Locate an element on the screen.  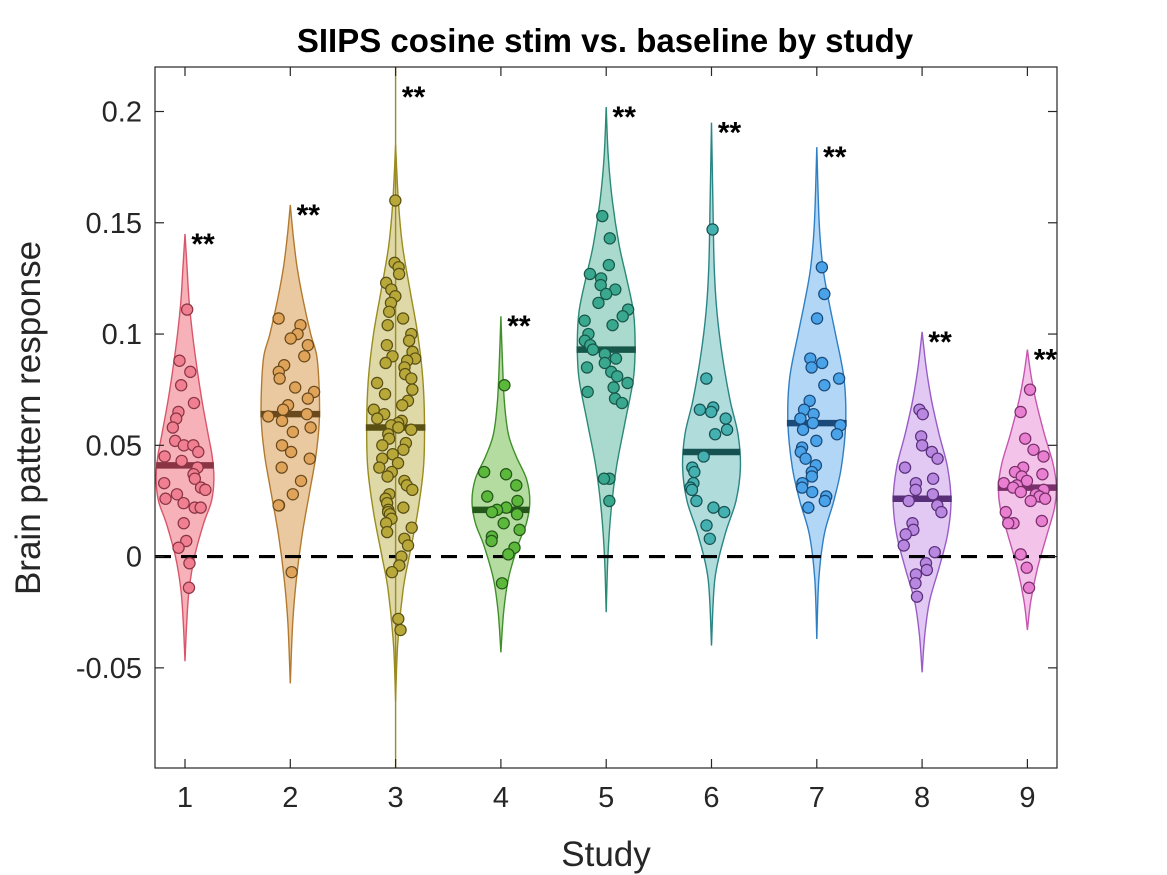
significance-marker-study-9: ** is located at coordinates (1046, 360).